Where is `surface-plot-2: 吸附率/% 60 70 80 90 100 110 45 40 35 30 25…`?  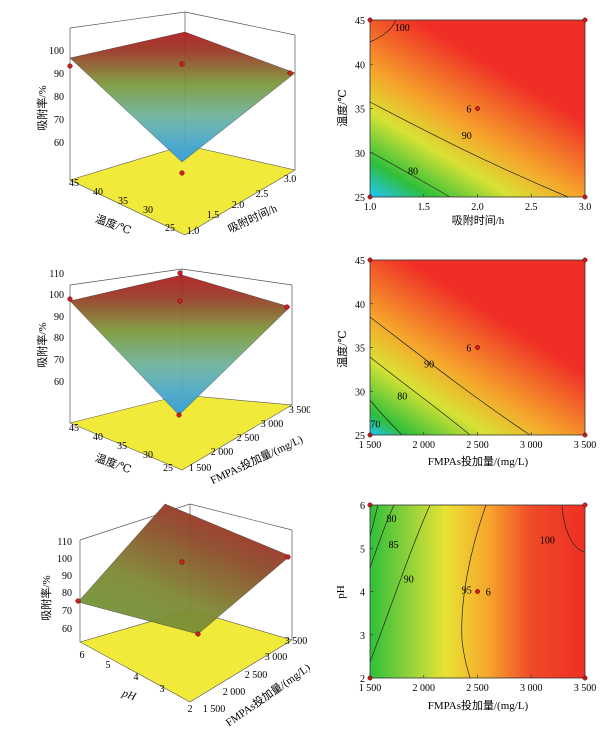 surface-plot-2: 吸附率/% 60 70 80 90 100 110 45 40 35 30 25… is located at coordinates (172, 377).